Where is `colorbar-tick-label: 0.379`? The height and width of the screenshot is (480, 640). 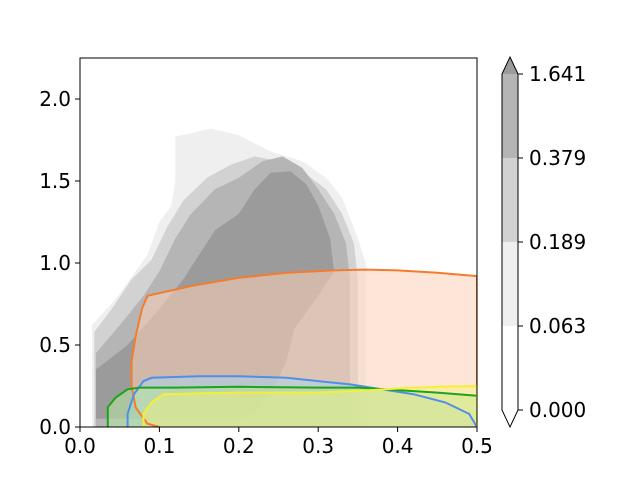 colorbar-tick-label: 0.379 is located at coordinates (557, 158).